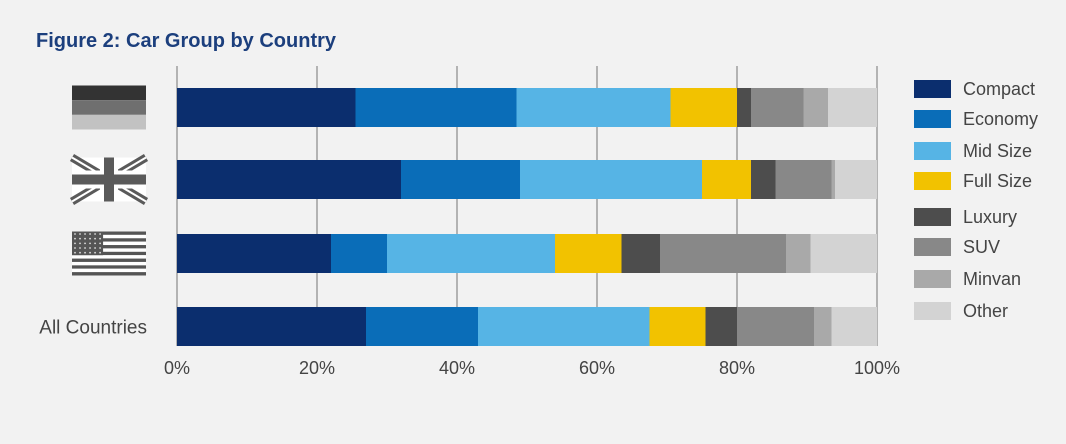  Describe the element at coordinates (1000, 119) in the screenshot. I see `legend-label: Economy` at that location.